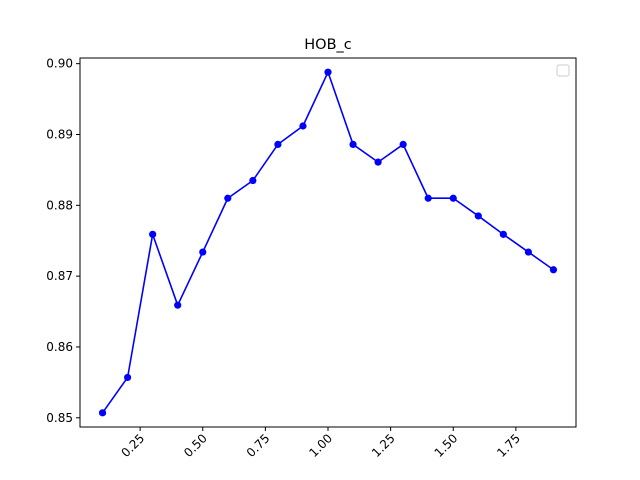 The width and height of the screenshot is (640, 480). Describe the element at coordinates (59, 276) in the screenshot. I see `y-tick-label: 0.87` at that location.